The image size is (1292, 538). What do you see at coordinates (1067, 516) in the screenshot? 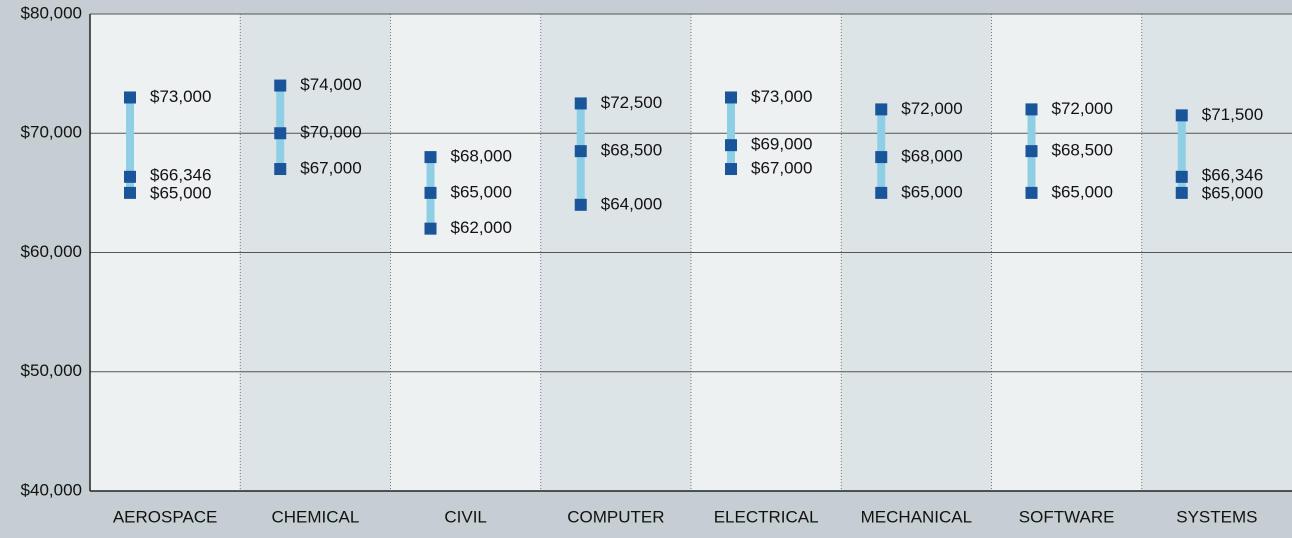
I see `x-tick-label: SOFTWARE` at bounding box center [1067, 516].